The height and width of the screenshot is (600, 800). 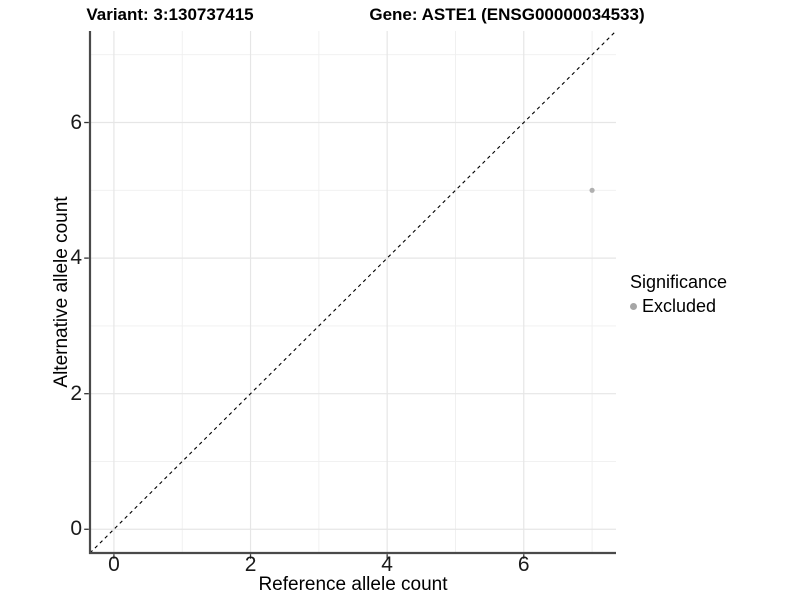 I want to click on legend-item-excluded: Excluded, so click(x=678, y=306).